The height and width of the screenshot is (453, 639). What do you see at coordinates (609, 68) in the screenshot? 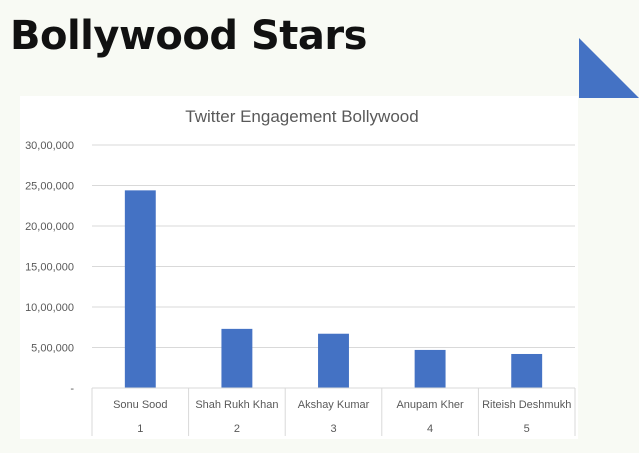
I see `decorative-triangle` at bounding box center [609, 68].